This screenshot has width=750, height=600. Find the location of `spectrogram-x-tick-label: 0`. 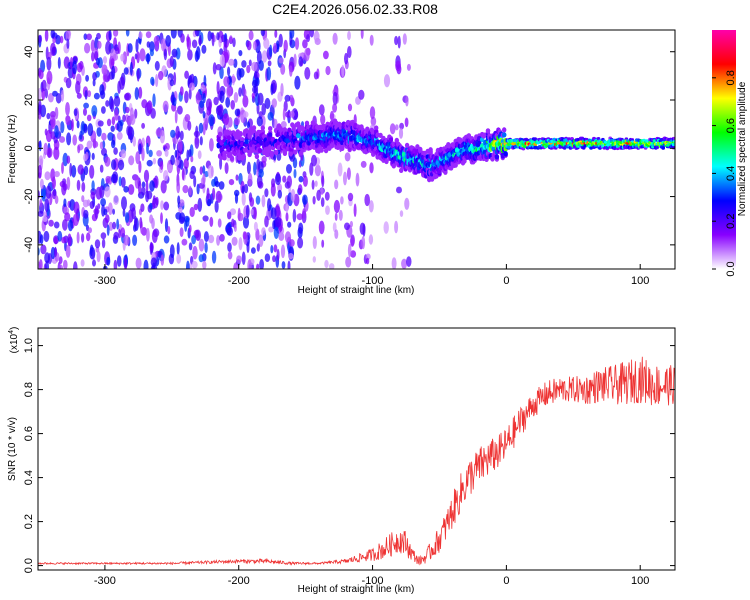

spectrogram-x-tick-label: 0 is located at coordinates (506, 281).